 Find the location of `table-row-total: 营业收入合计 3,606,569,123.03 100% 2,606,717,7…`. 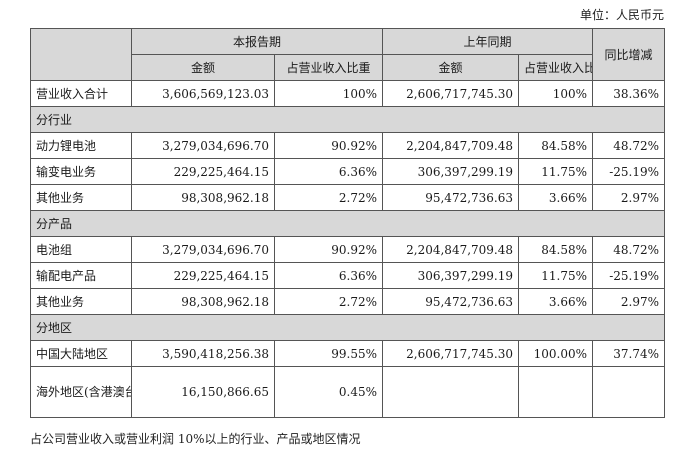

table-row-total: 营业收入合计 3,606,569,123.03 100% 2,606,717,7… is located at coordinates (348, 93).